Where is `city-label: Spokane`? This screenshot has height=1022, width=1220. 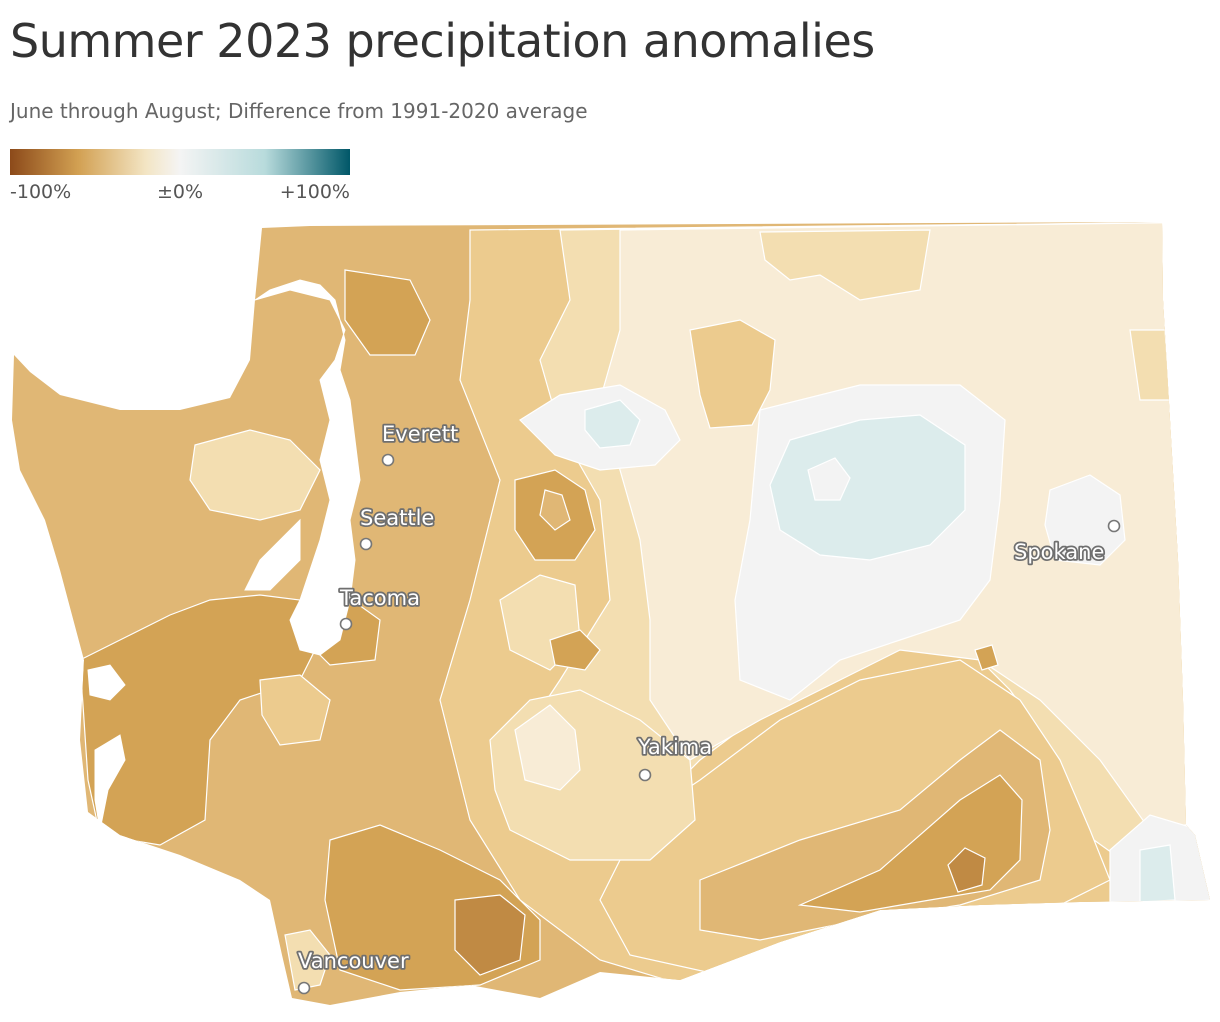 city-label: Spokane is located at coordinates (1059, 552).